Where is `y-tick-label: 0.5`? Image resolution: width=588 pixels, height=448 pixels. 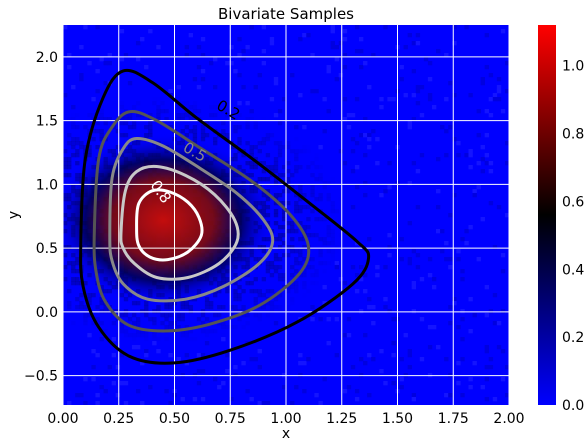 y-tick-label: 0.5 is located at coordinates (47, 249).